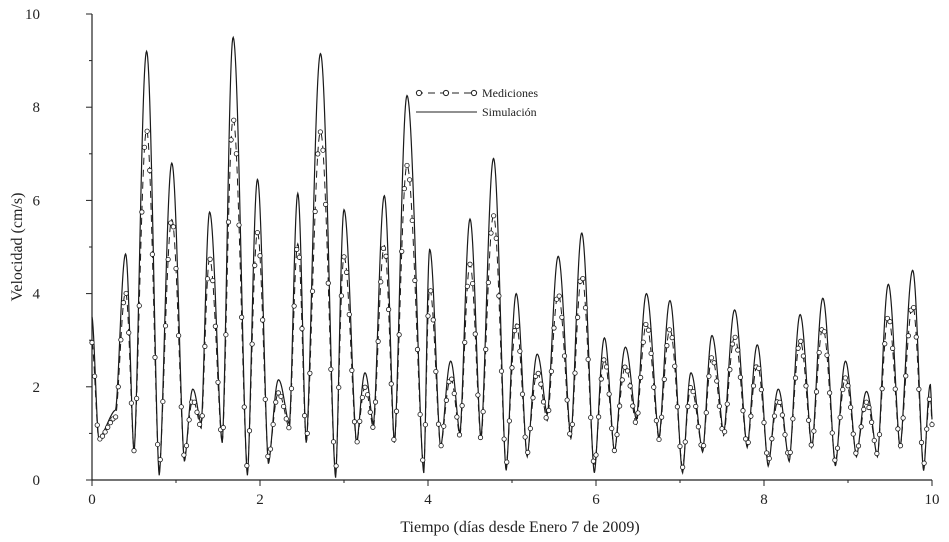  I want to click on legend: Mediciones Simulación, so click(476, 102).